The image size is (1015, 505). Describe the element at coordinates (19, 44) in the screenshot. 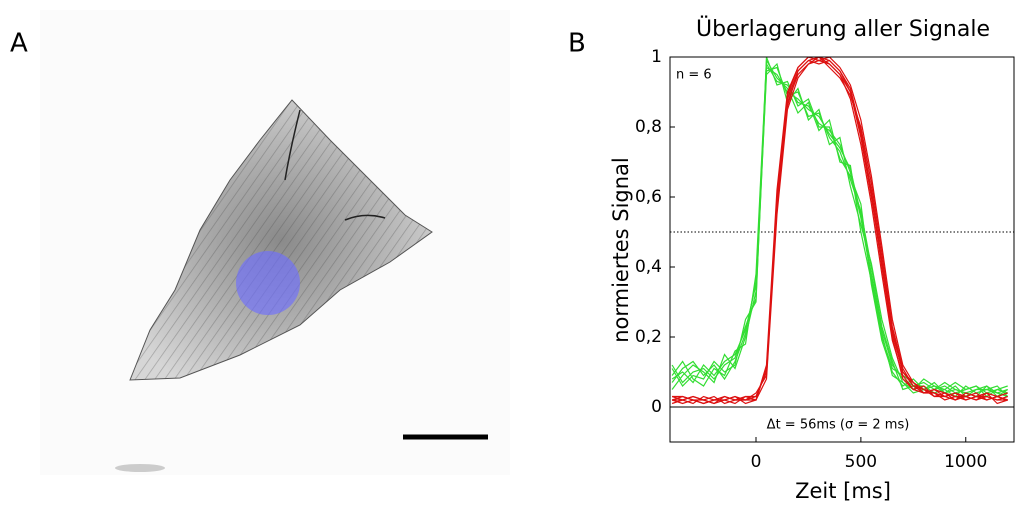

I see `panel-label: A` at that location.